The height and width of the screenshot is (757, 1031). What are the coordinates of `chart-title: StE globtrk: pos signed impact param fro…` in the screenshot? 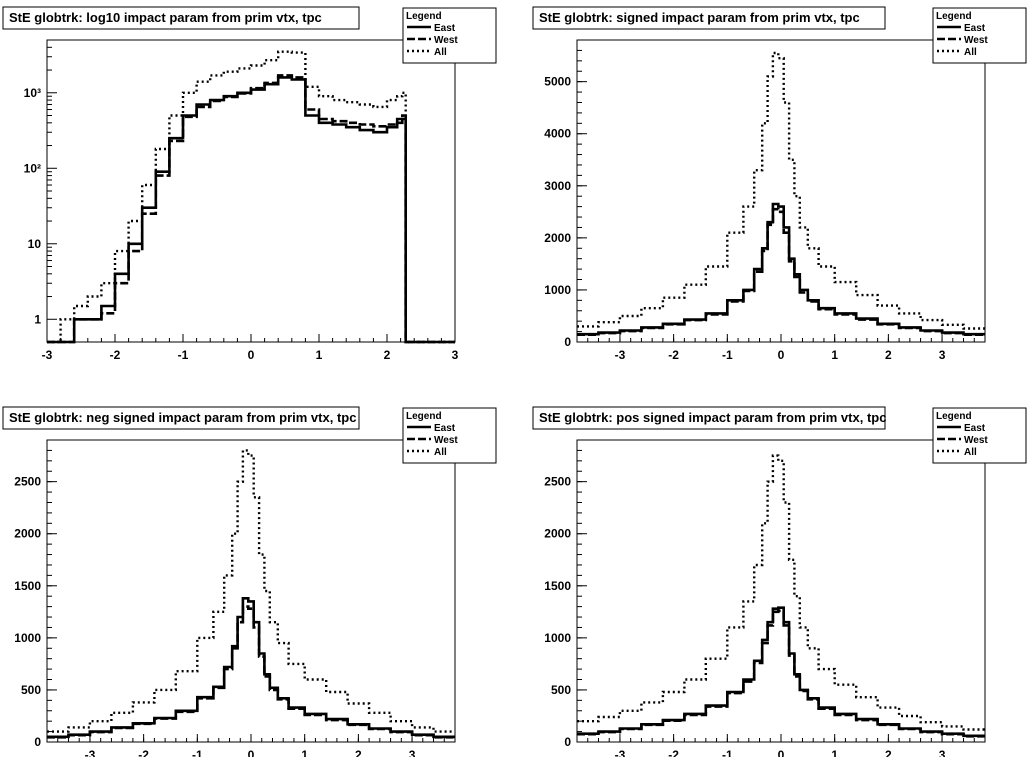 It's located at (712, 417).